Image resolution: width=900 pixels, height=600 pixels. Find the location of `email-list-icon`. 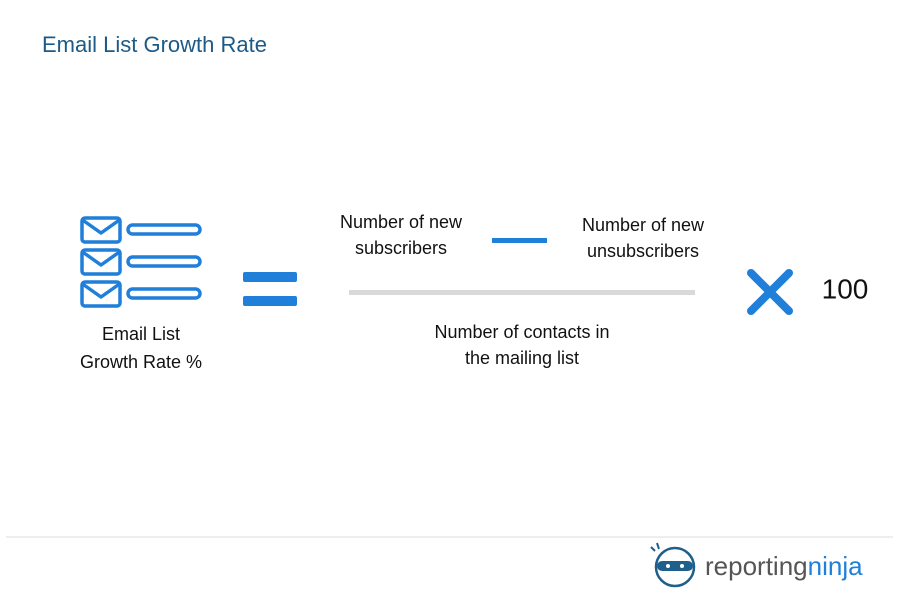

email-list-icon is located at coordinates (141, 262).